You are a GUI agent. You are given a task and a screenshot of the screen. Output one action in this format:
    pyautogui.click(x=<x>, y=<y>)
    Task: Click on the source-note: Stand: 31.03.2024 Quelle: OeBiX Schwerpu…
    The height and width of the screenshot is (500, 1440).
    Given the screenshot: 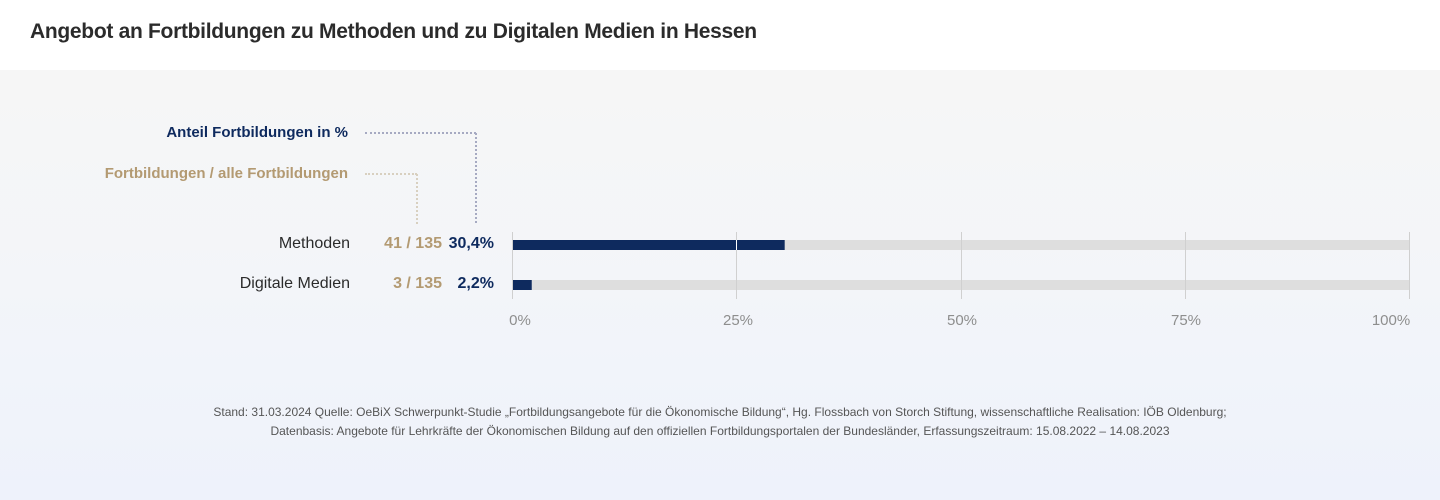 What is the action you would take?
    pyautogui.click(x=720, y=422)
    